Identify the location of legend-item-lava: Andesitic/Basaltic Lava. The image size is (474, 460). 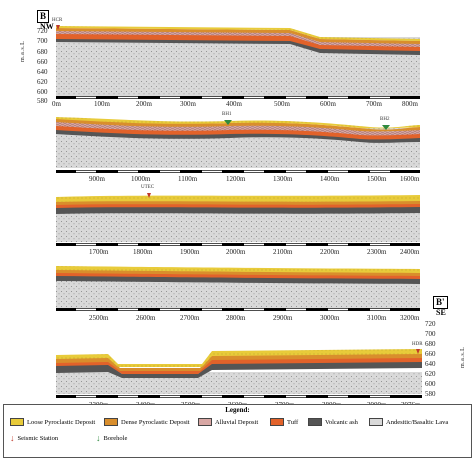
(408, 422).